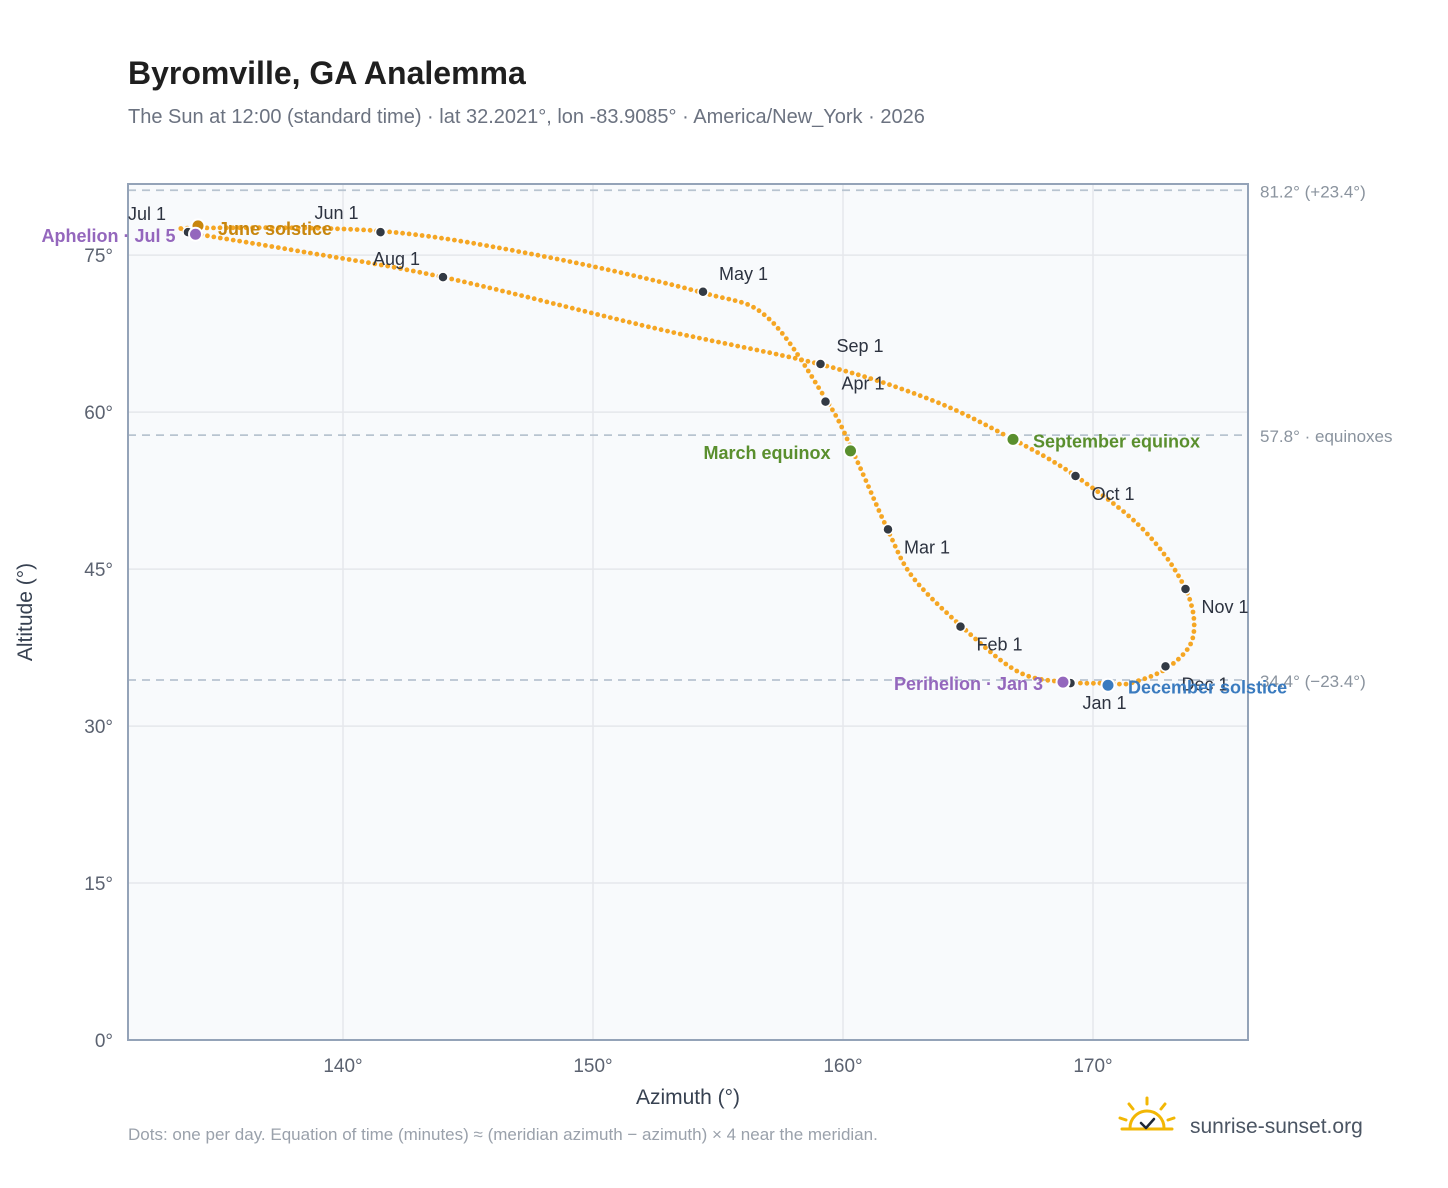 Image resolution: width=1448 pixels, height=1188 pixels. What do you see at coordinates (327, 73) in the screenshot?
I see `chart-title: Byromville, GA Analemma` at bounding box center [327, 73].